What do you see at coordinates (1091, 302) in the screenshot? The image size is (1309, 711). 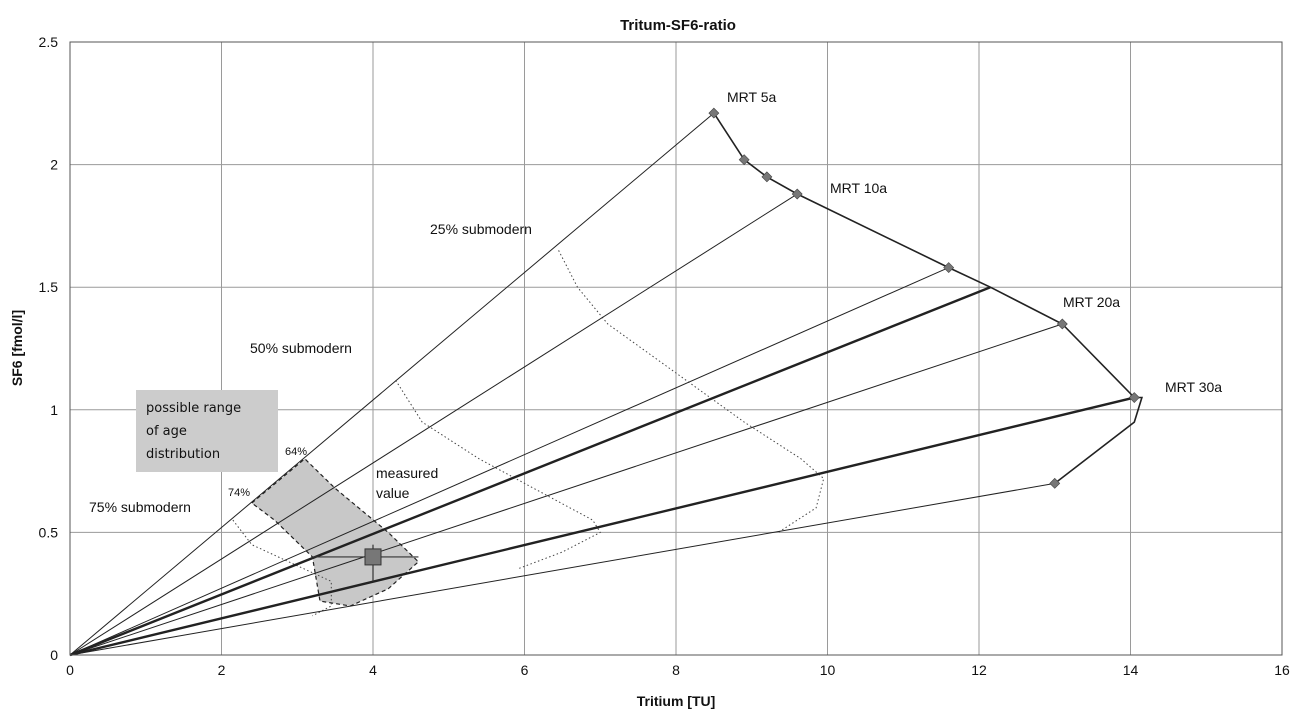 I see `label-mrt-20a: MRT 20a` at bounding box center [1091, 302].